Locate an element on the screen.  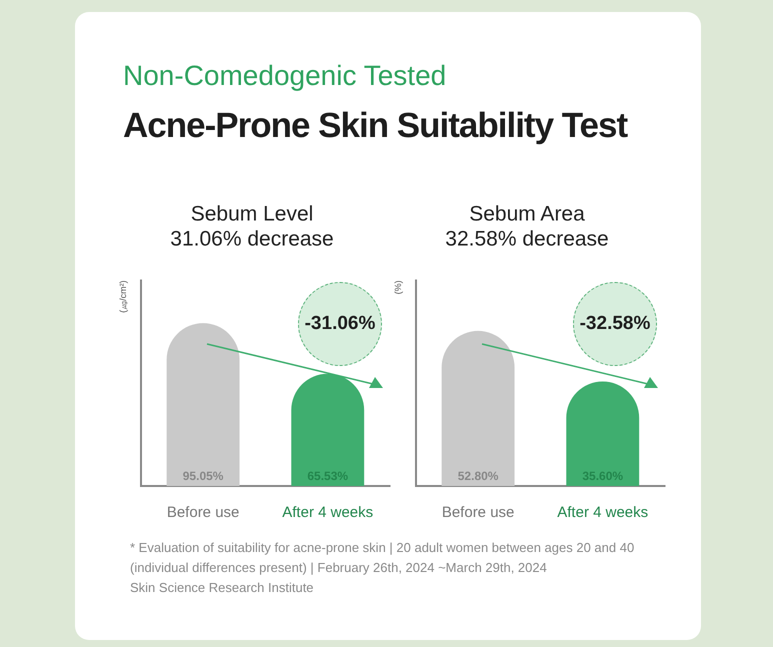
y-axis-title: (%) is located at coordinates (397, 287).